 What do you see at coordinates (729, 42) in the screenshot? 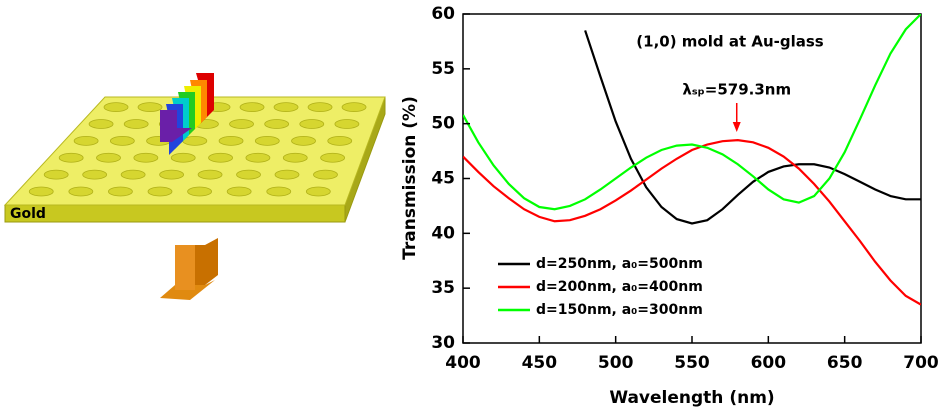
I see `chart-title: (1,0) mold at Au-glass` at bounding box center [729, 42].